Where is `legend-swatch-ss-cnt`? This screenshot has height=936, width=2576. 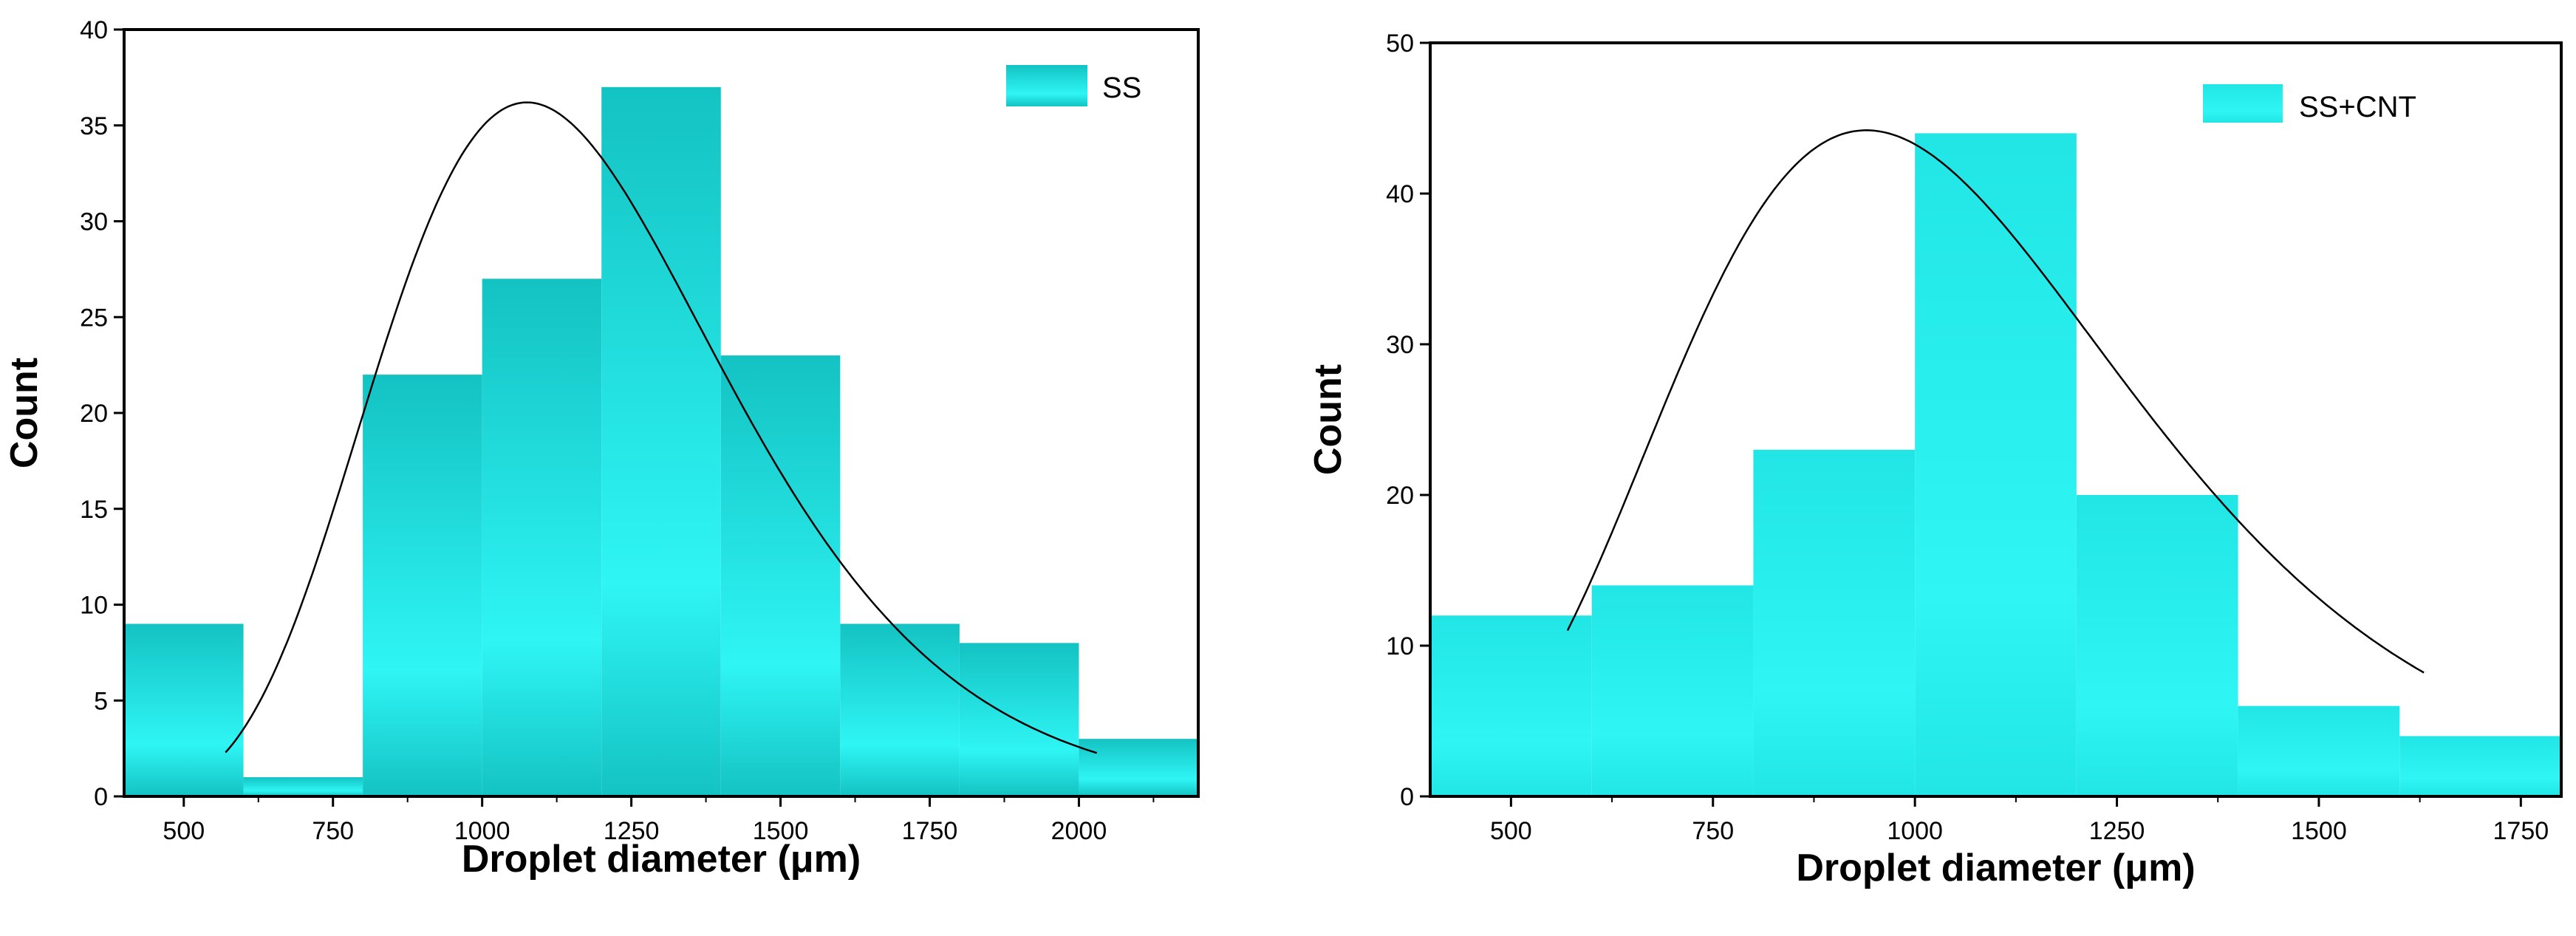 legend-swatch-ss-cnt is located at coordinates (2243, 104).